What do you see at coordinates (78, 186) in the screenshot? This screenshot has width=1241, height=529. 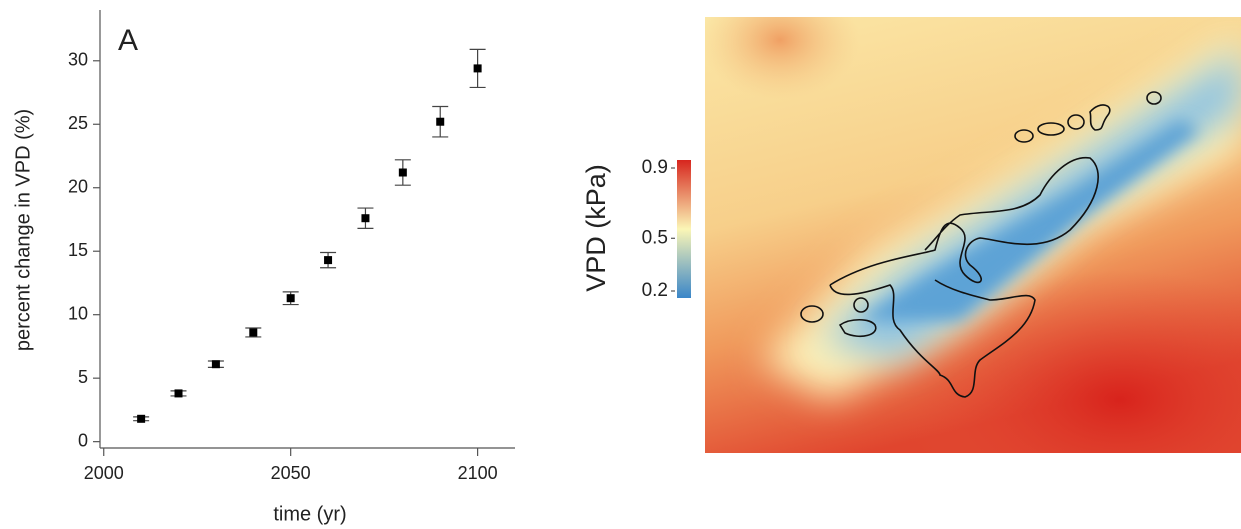 I see `y-tick-label: 20` at bounding box center [78, 186].